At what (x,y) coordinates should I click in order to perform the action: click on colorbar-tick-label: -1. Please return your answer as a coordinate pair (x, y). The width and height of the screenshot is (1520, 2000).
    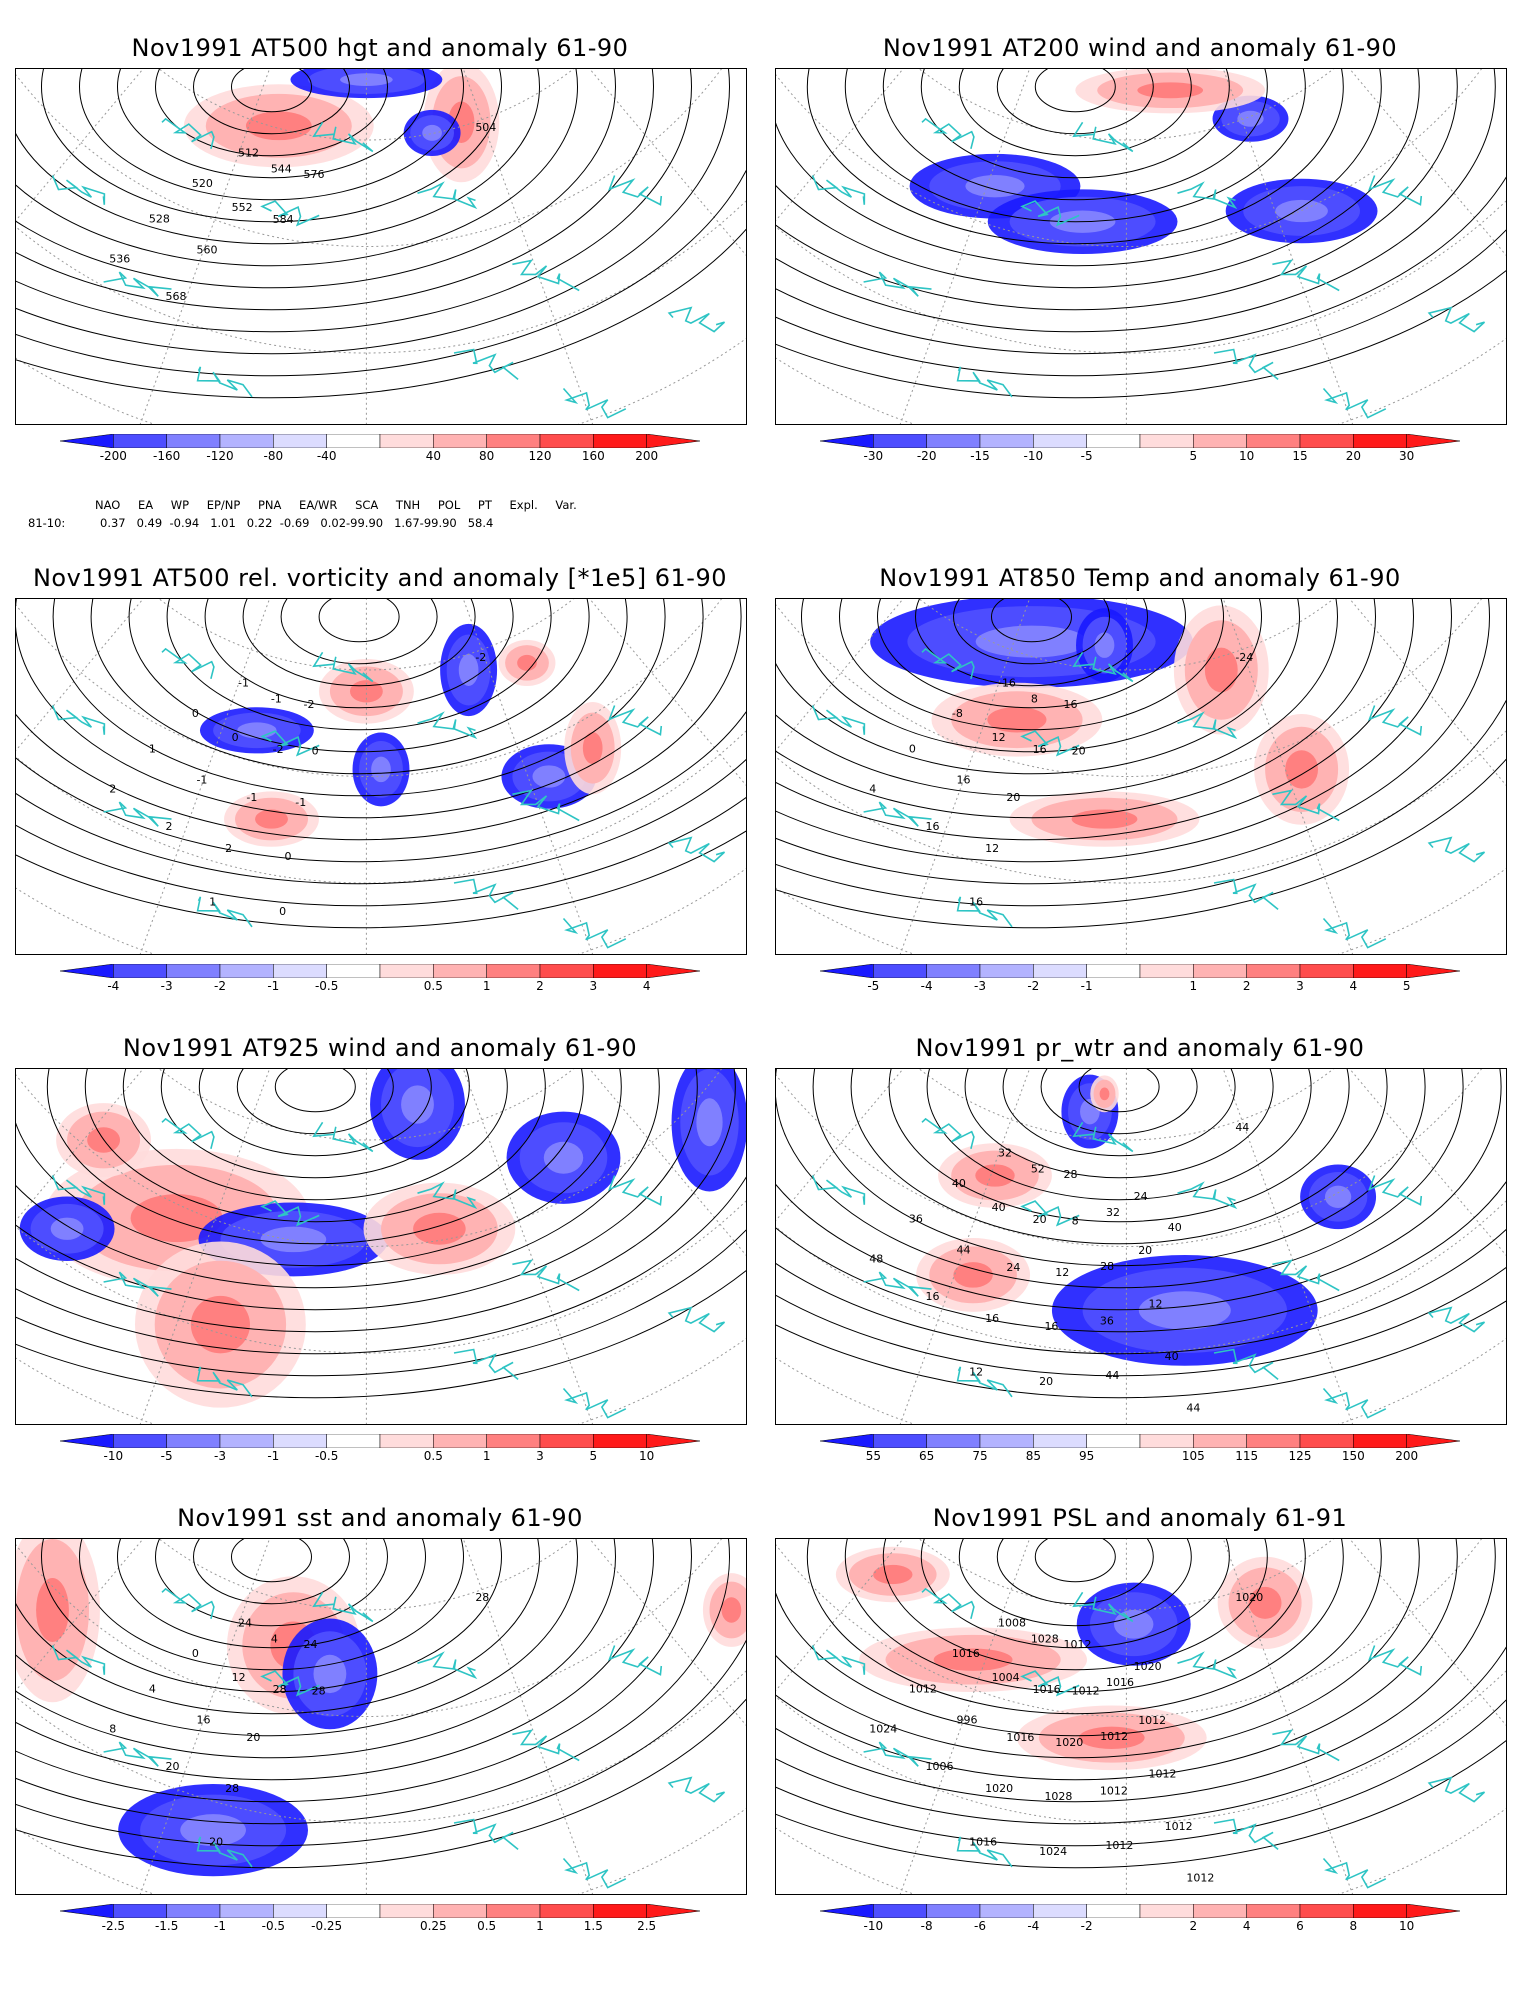
    Looking at the image, I should click on (1086, 986).